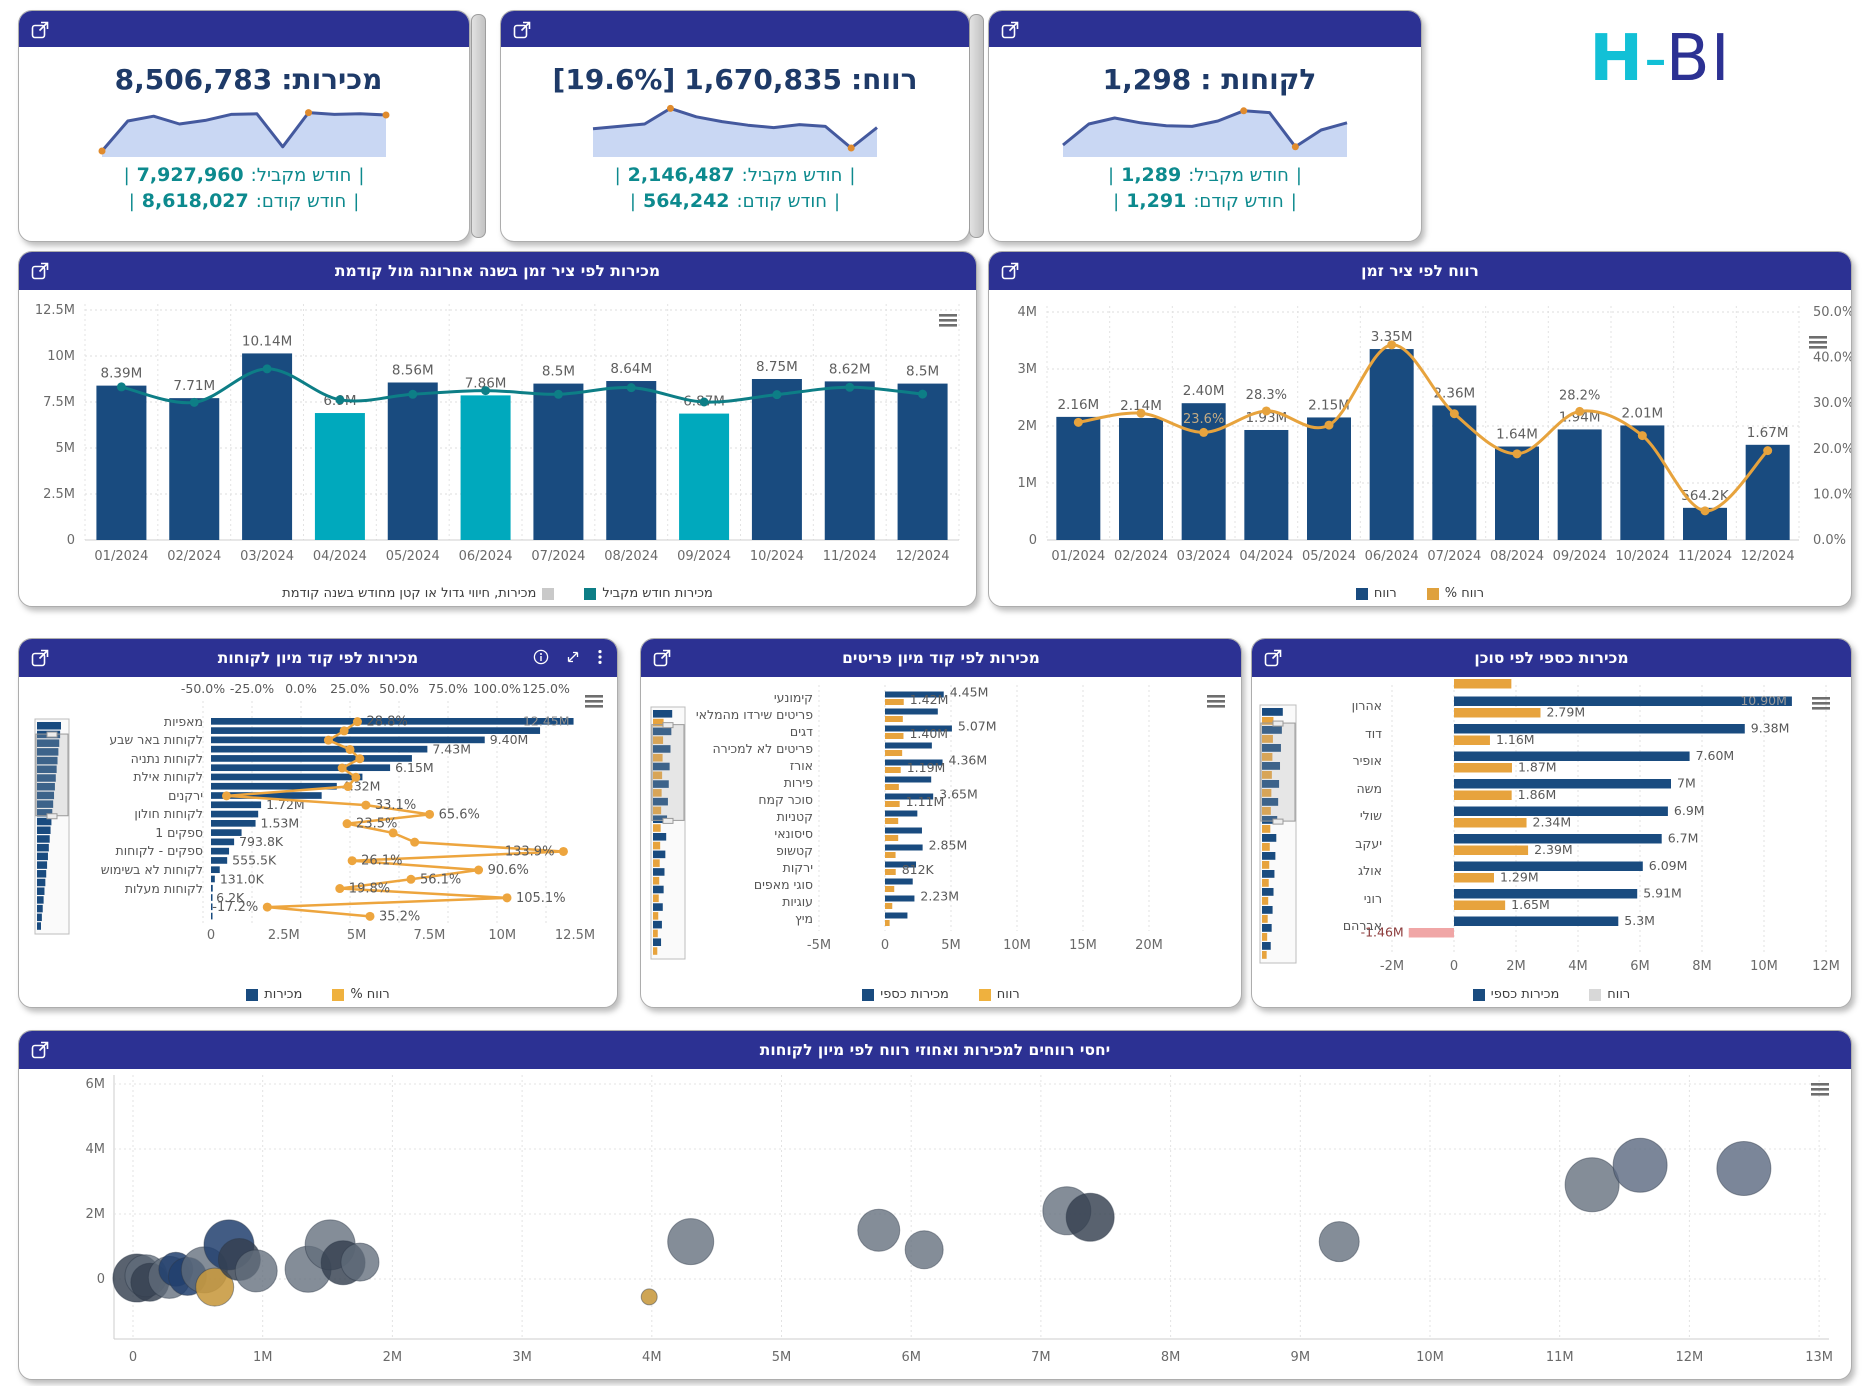 The image size is (1868, 1386). Describe the element at coordinates (274, 994) in the screenshot. I see `legend-item: מכירות` at that location.